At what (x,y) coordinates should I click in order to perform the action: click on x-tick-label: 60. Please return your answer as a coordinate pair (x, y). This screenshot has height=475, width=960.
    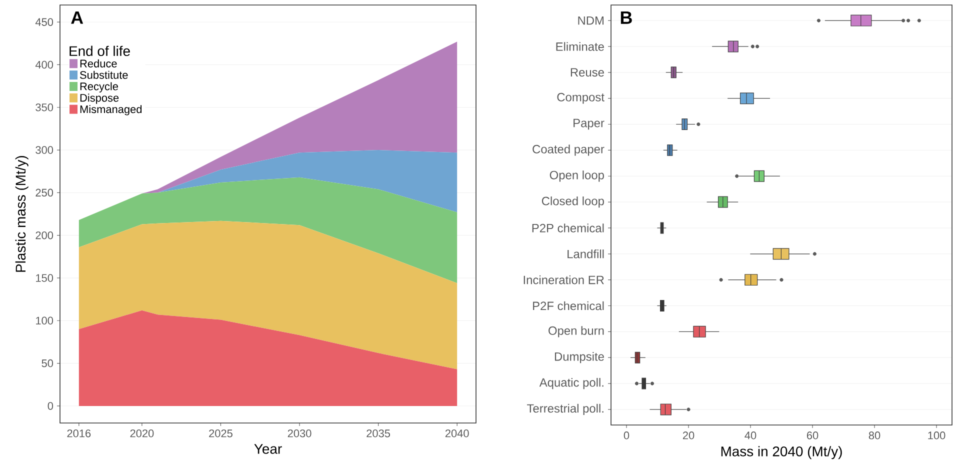
    Looking at the image, I should click on (812, 436).